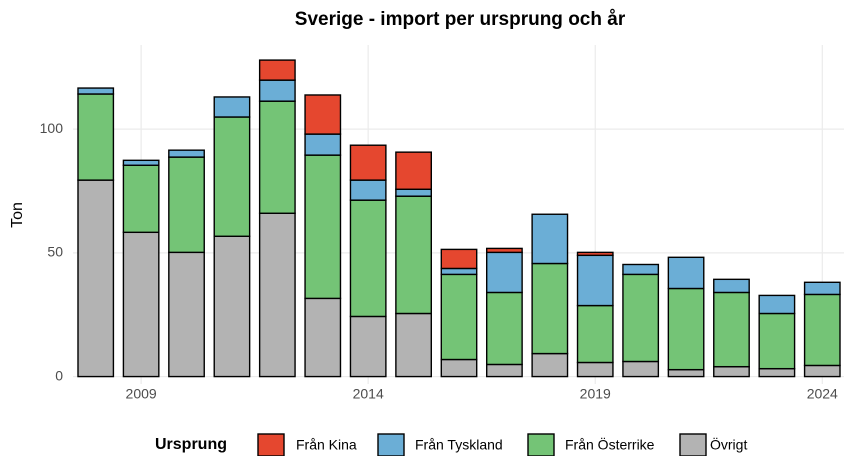  Describe the element at coordinates (141, 394) in the screenshot. I see `x-tick-label: 2009` at that location.